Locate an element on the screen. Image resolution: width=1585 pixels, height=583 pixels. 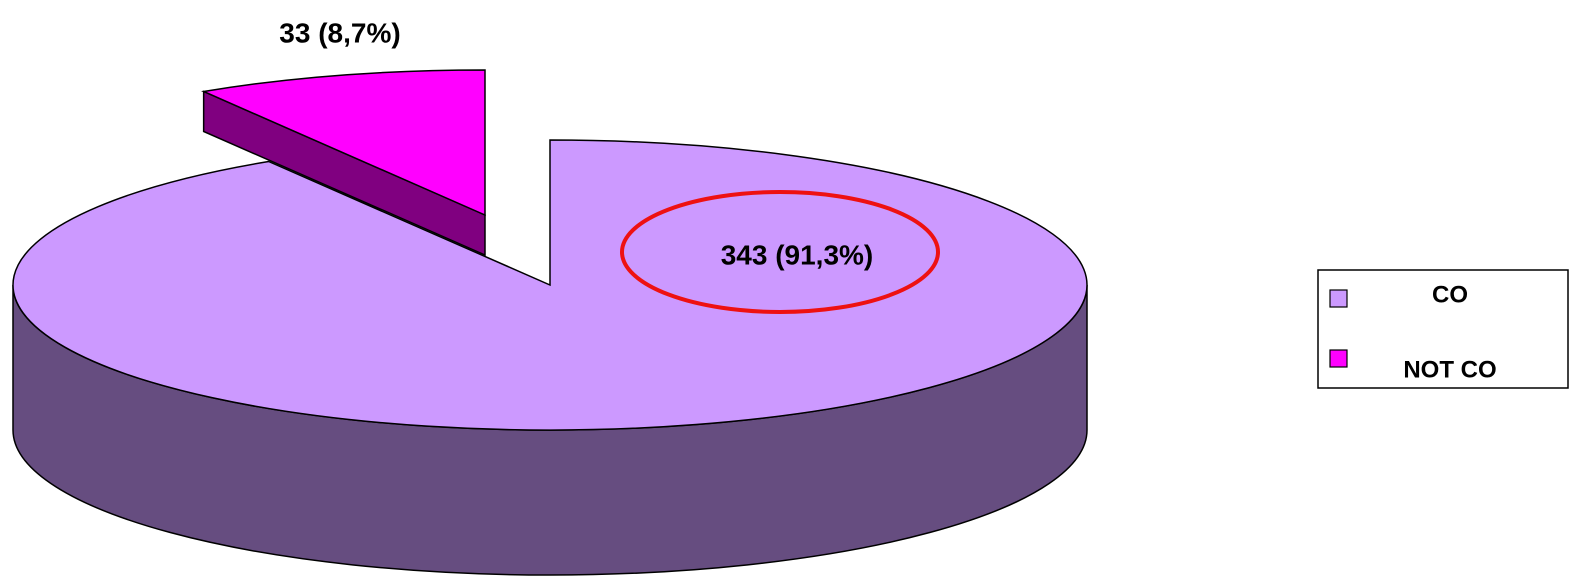
legend-label: NOT CO is located at coordinates (1449, 369).